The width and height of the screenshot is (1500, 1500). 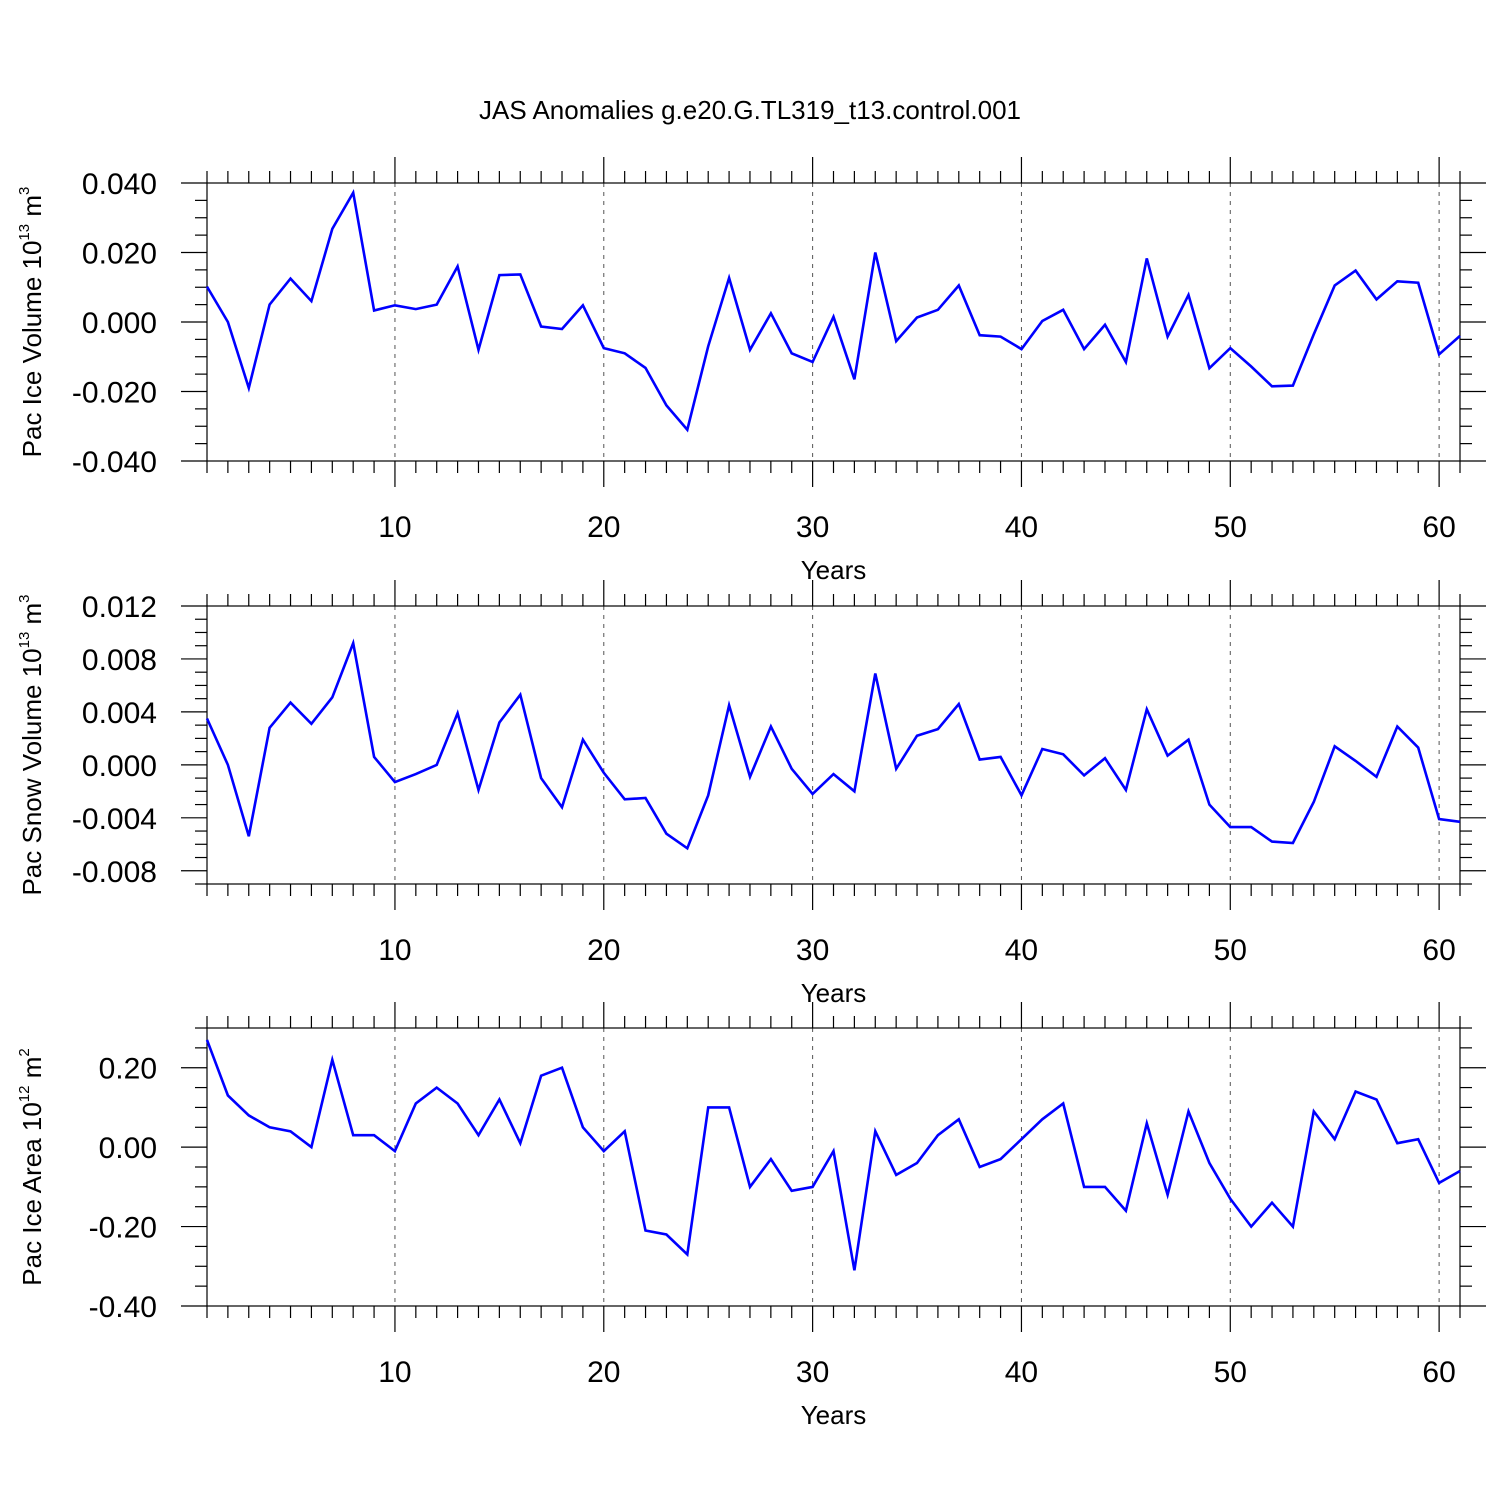 I want to click on ice-volume-y-axis-title-part: Pac Ice Volume 10, so click(x=32, y=349).